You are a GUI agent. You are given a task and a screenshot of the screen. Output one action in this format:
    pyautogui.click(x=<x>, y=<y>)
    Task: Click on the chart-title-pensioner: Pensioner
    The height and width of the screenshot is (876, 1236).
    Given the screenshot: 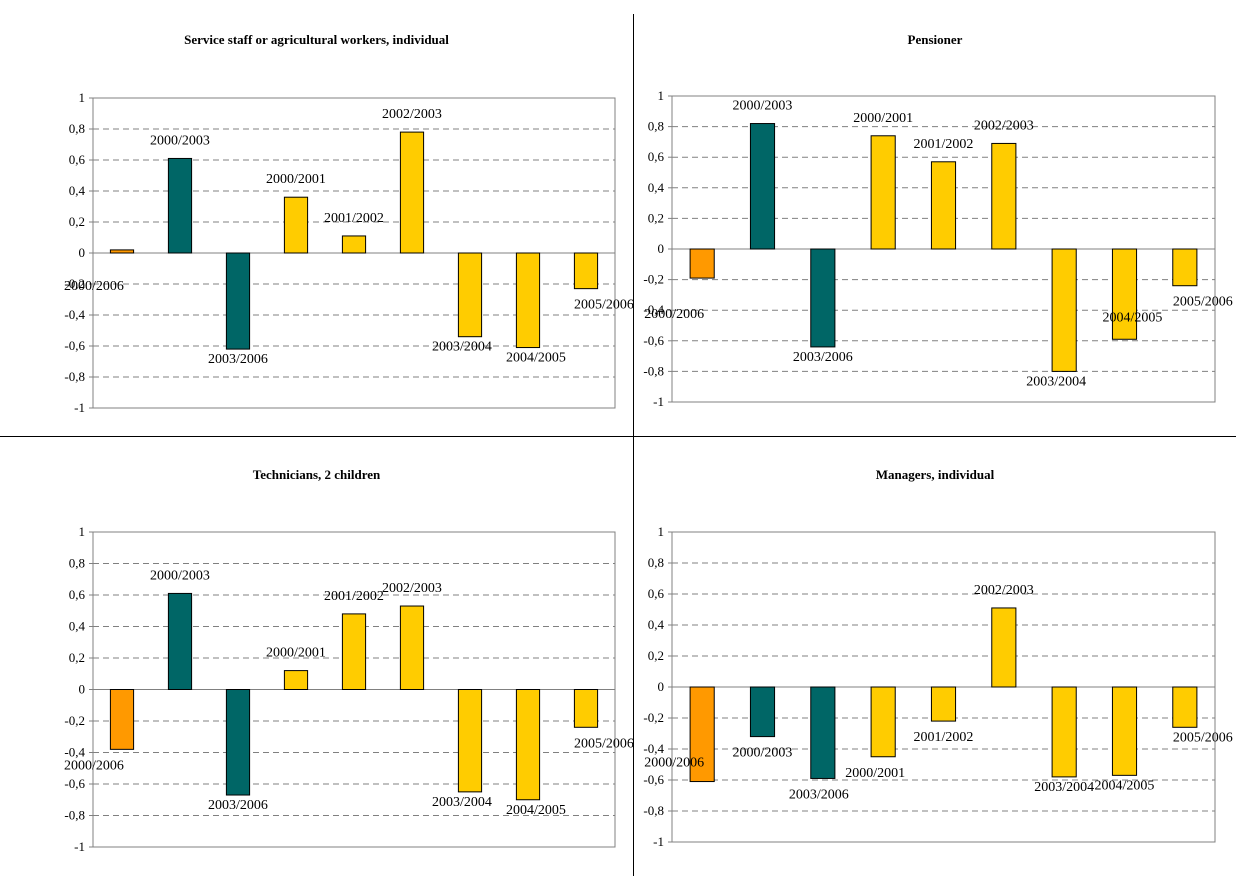 What is the action you would take?
    pyautogui.click(x=935, y=39)
    